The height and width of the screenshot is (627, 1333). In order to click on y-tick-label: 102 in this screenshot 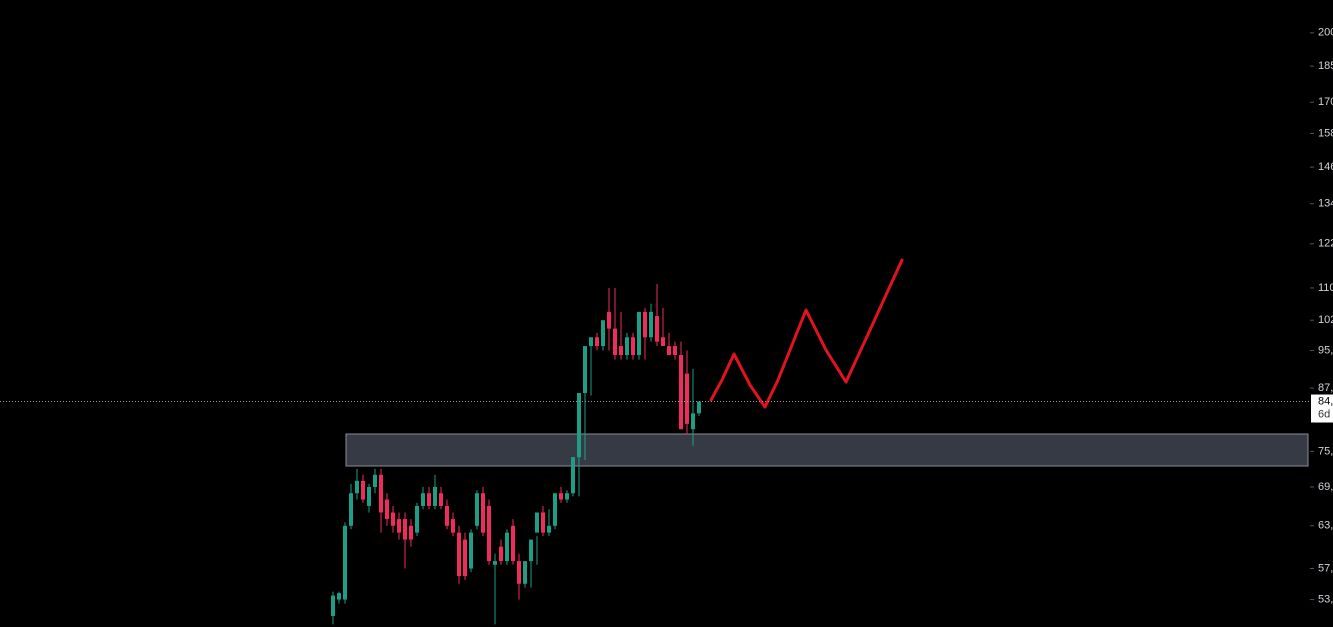, I will do `click(1325, 320)`.